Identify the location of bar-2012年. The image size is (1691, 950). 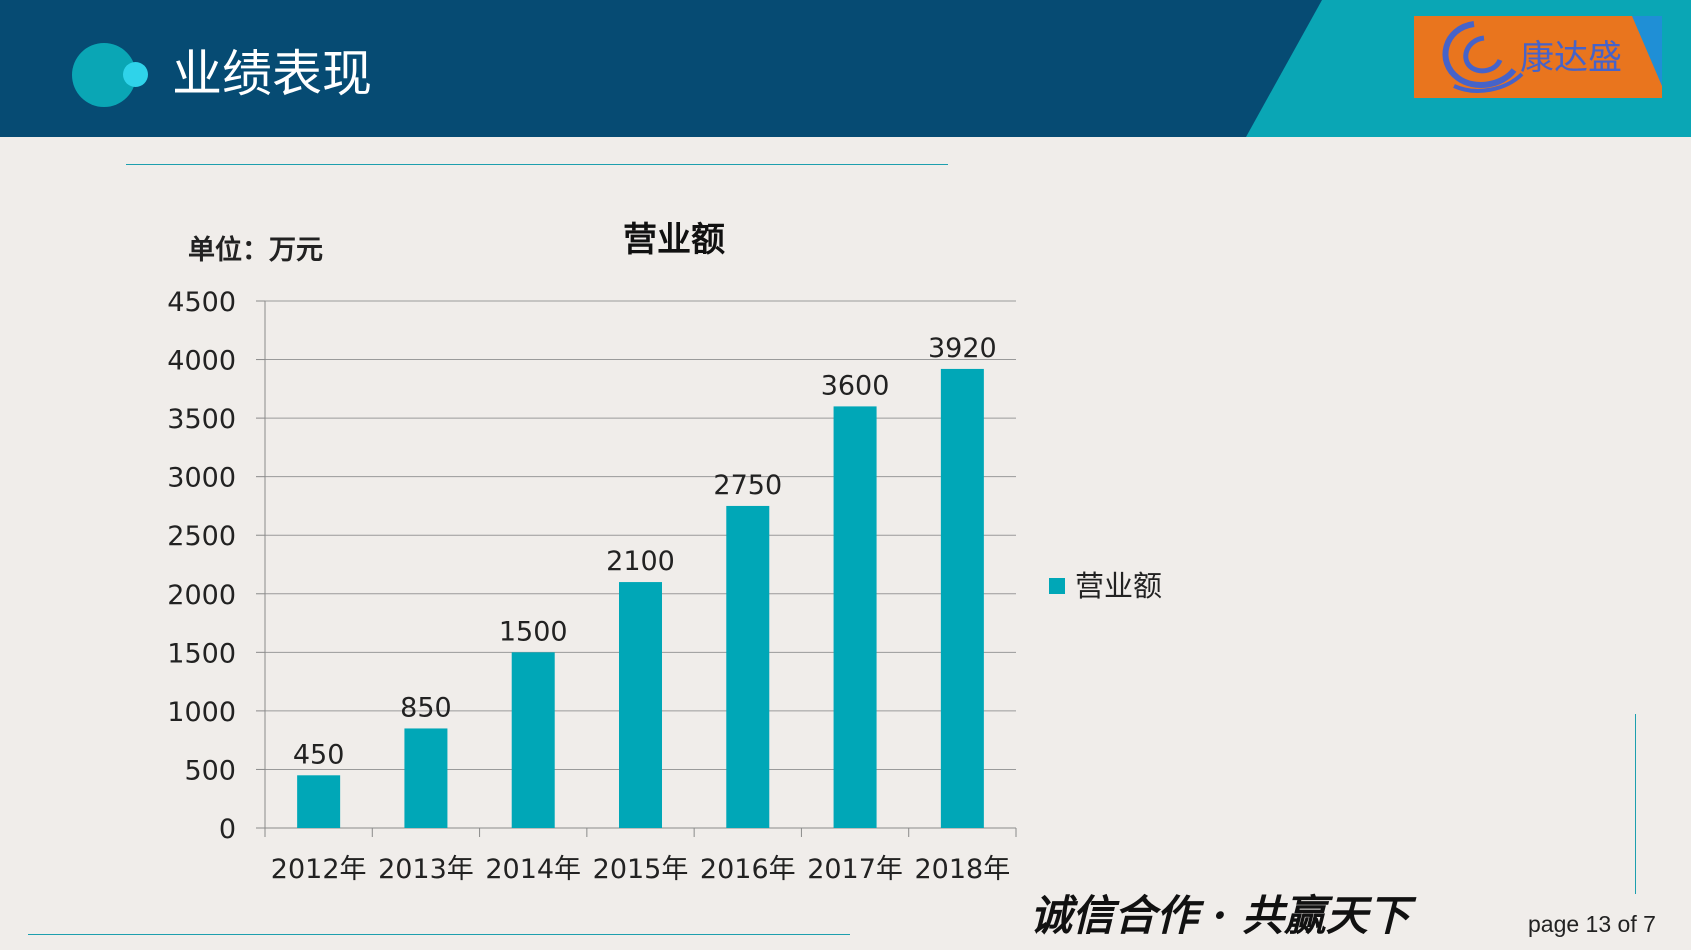
(319, 801).